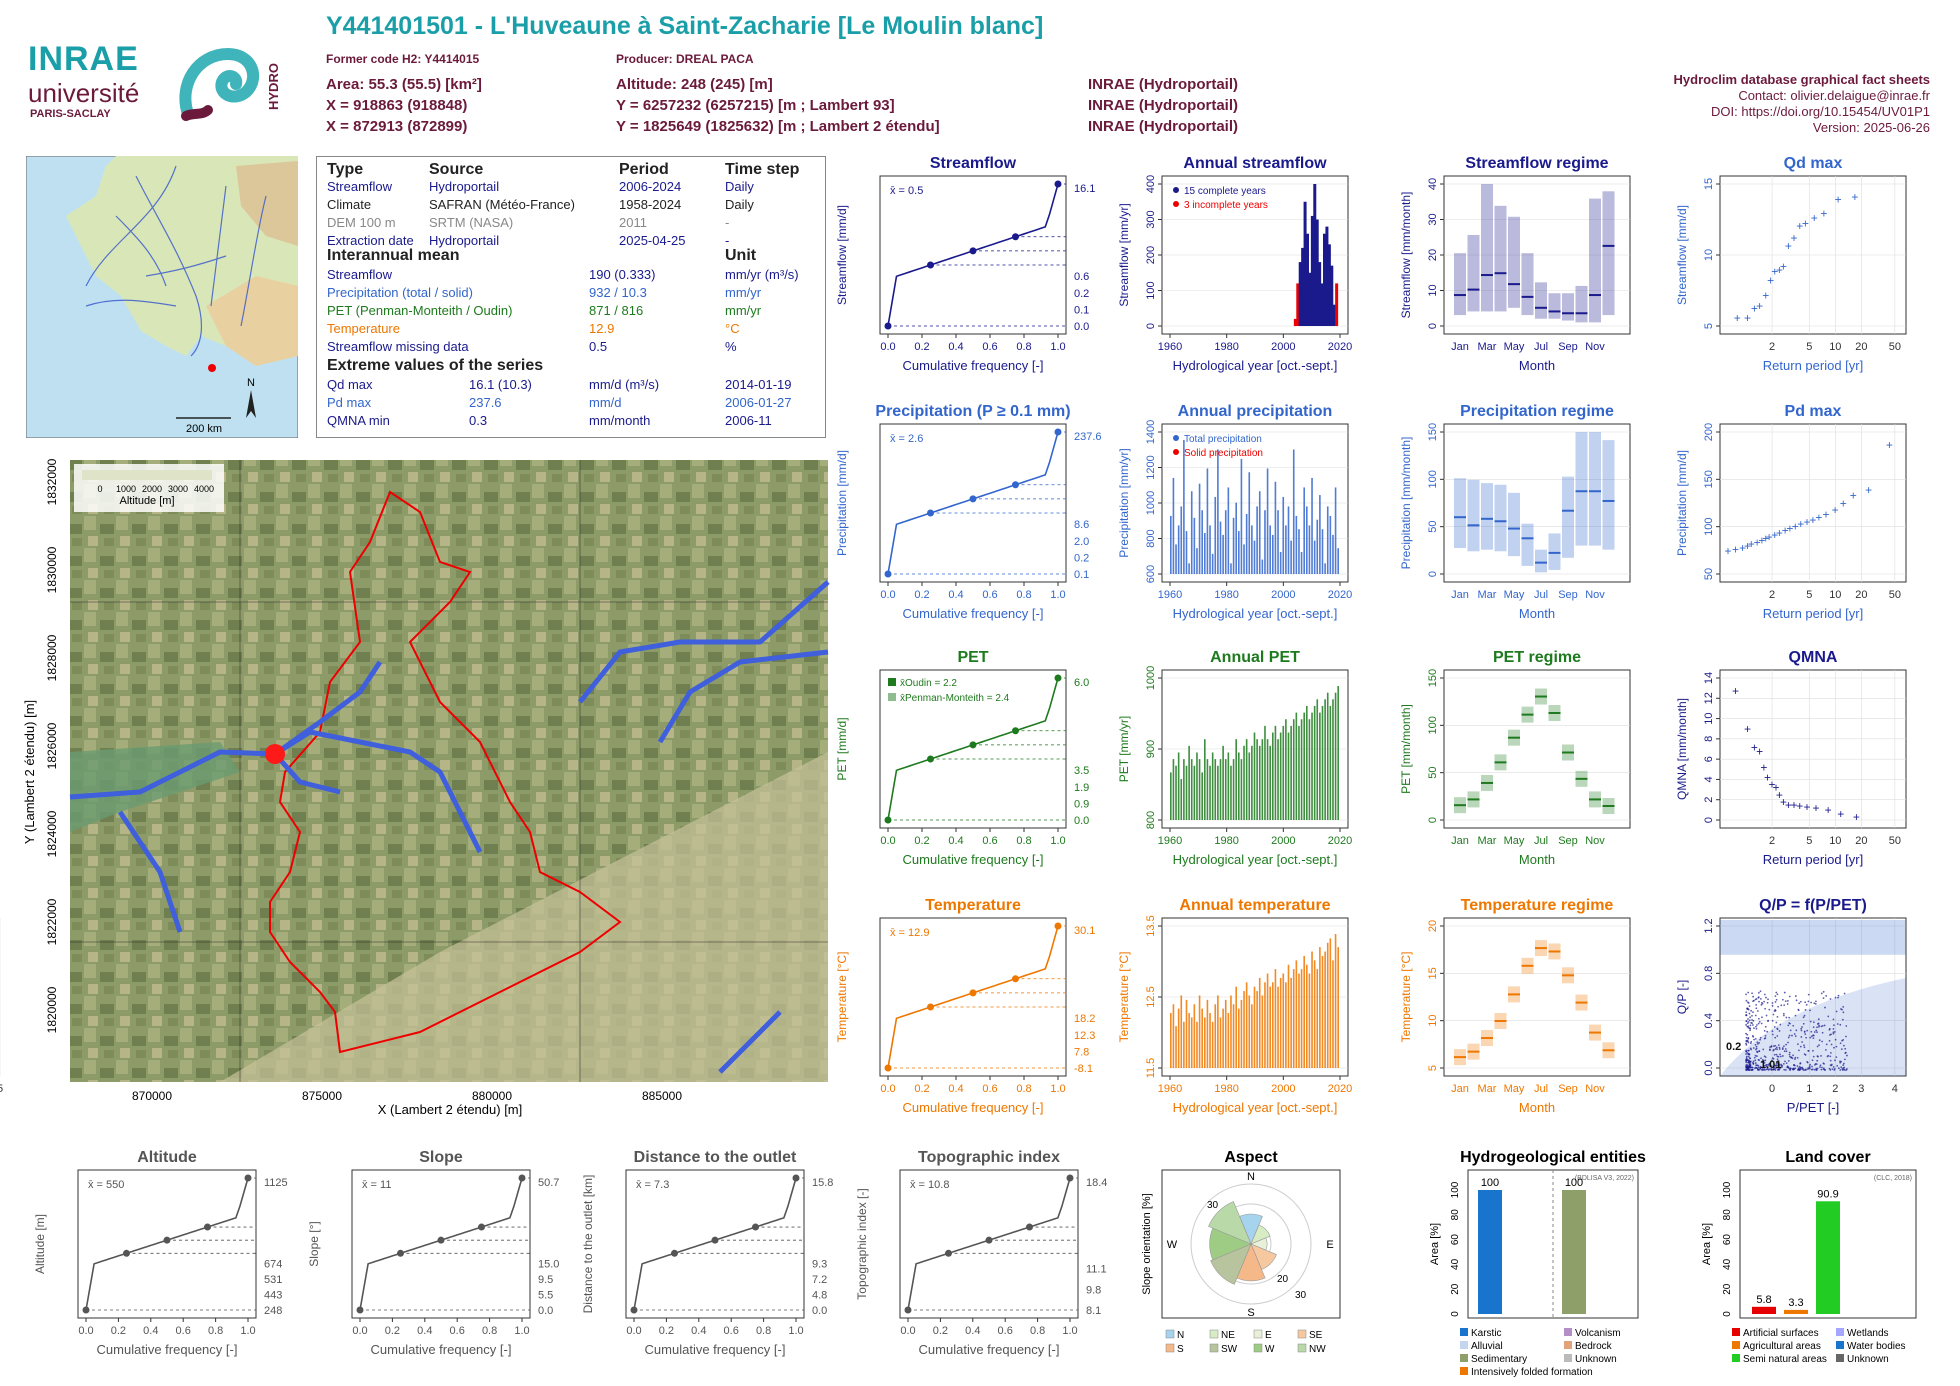 Image resolution: width=1960 pixels, height=1386 pixels. What do you see at coordinates (650, 186) in the screenshot?
I see `source-row-cell: 2006-2024` at bounding box center [650, 186].